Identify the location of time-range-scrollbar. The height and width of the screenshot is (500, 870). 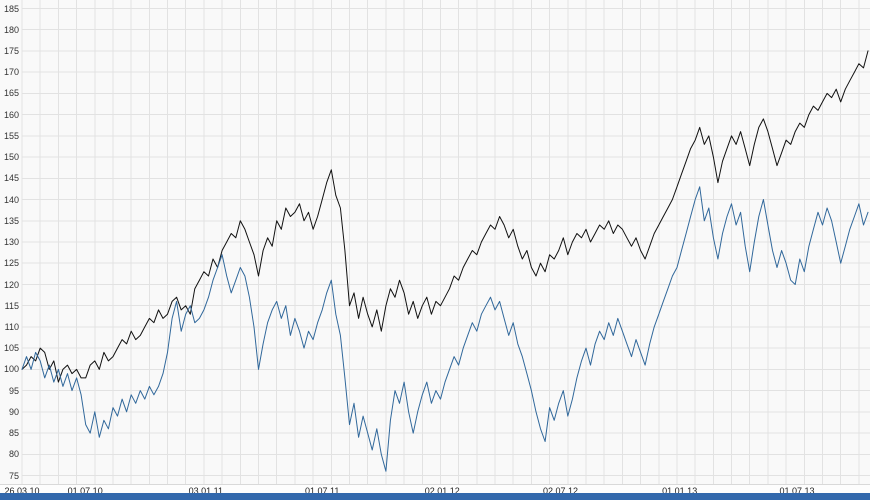
(435, 496).